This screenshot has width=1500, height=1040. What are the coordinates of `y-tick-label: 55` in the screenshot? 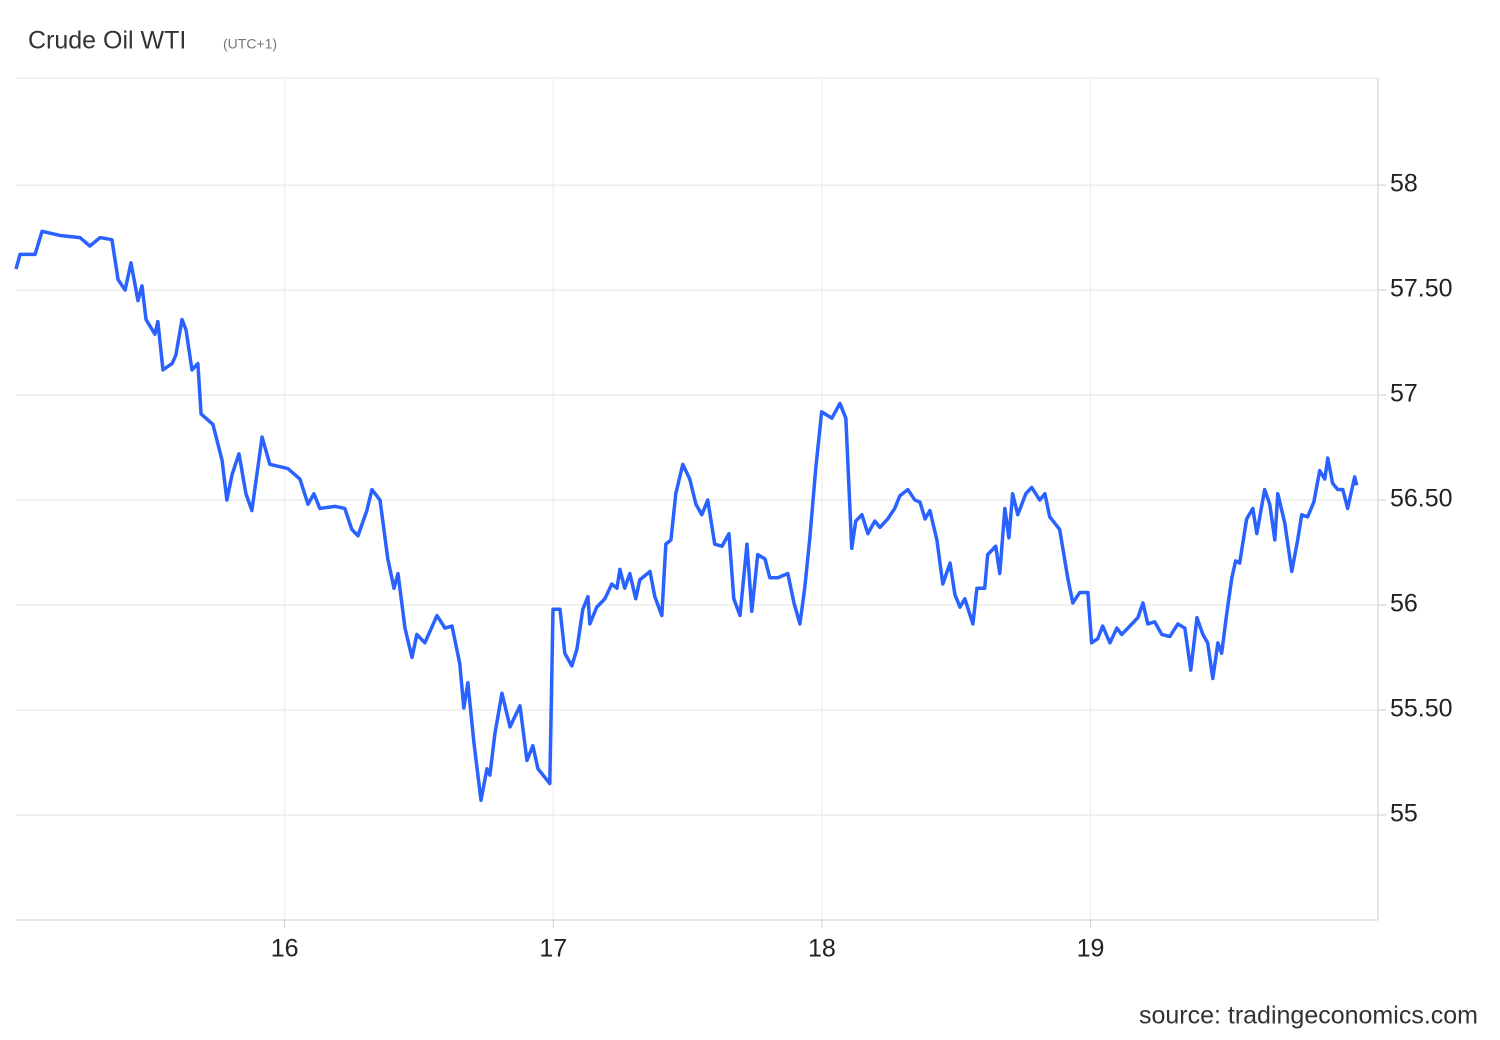 It's located at (1404, 814).